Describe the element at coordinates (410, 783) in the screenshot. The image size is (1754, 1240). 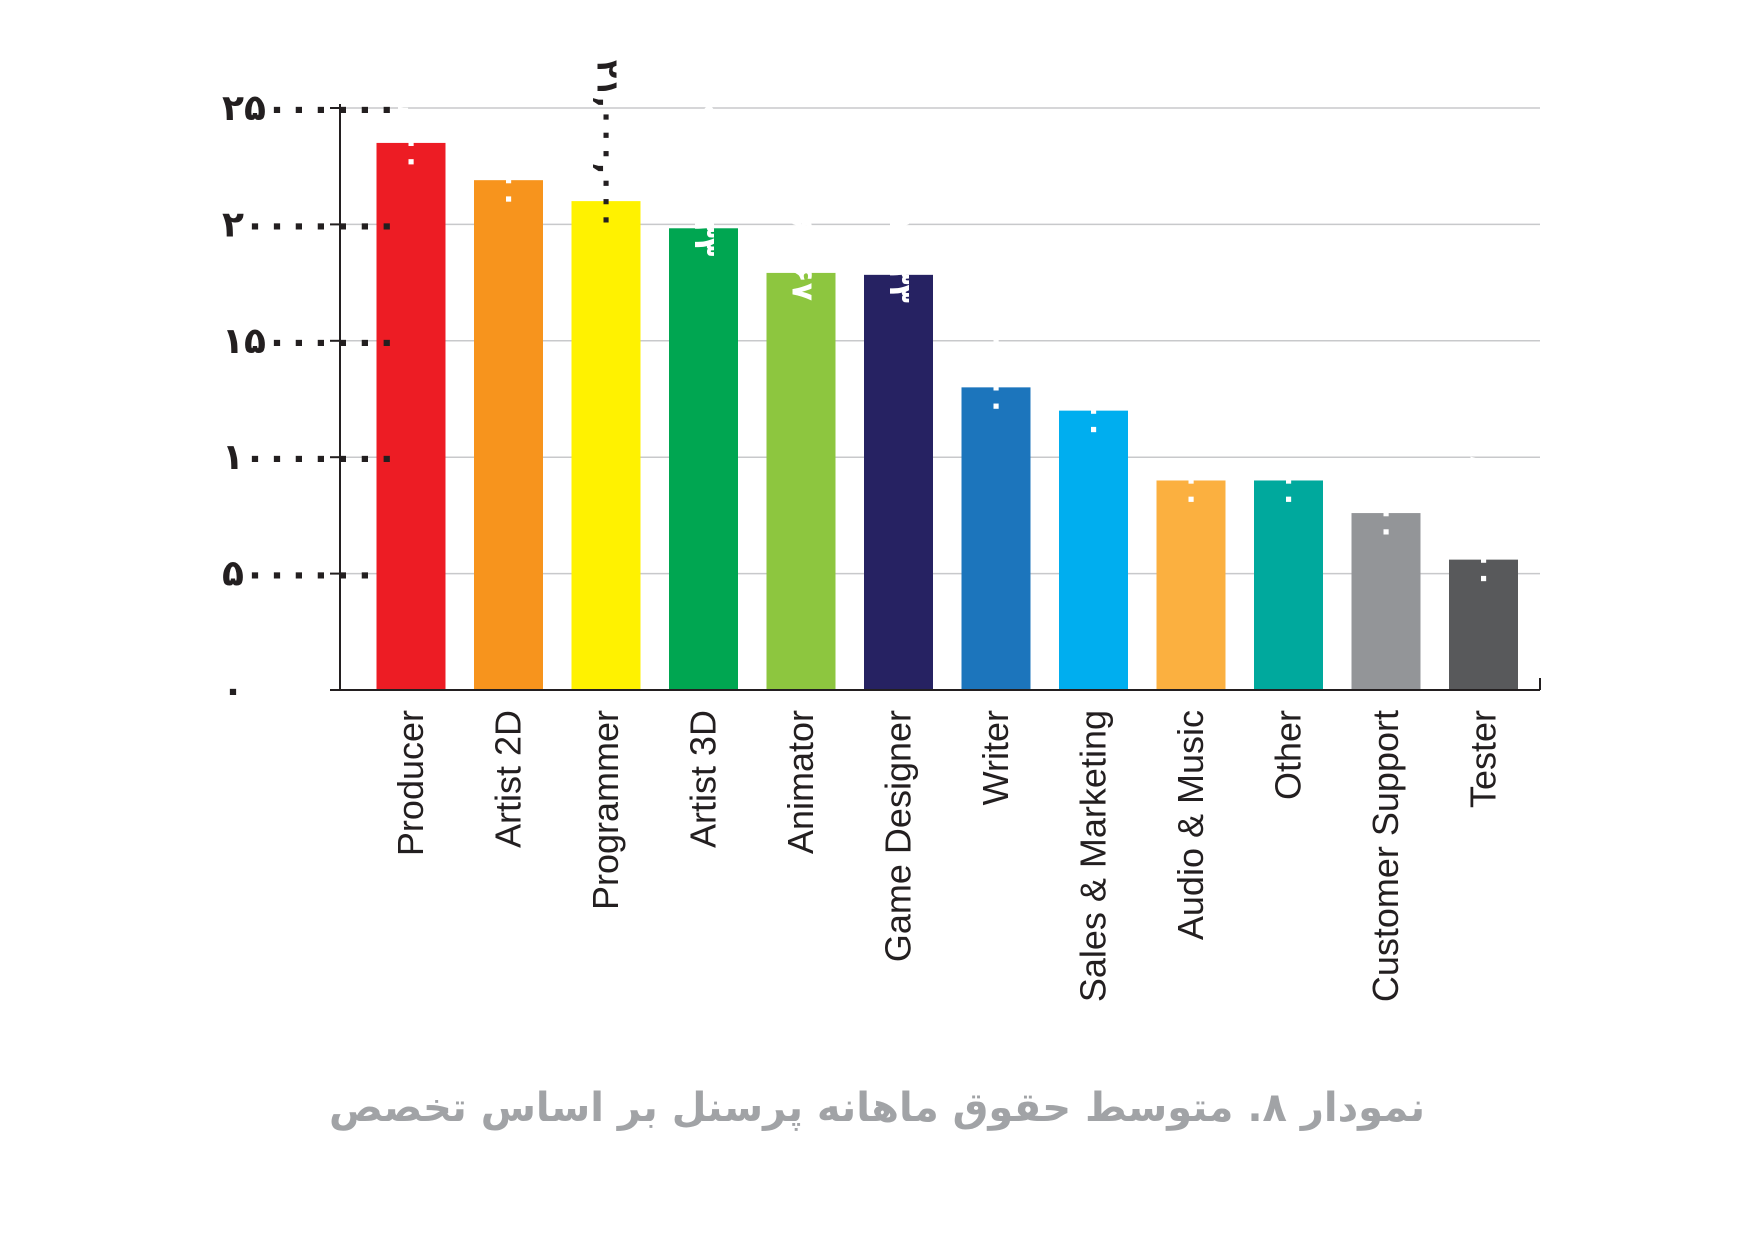
I see `x-category-label: Producer` at that location.